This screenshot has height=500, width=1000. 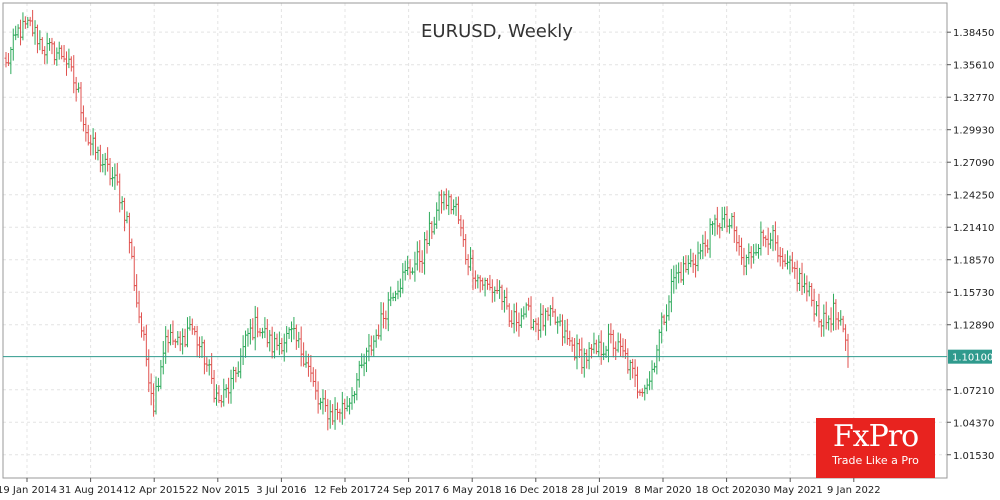 What do you see at coordinates (972, 358) in the screenshot?
I see `current-price-label: 1.10100` at bounding box center [972, 358].